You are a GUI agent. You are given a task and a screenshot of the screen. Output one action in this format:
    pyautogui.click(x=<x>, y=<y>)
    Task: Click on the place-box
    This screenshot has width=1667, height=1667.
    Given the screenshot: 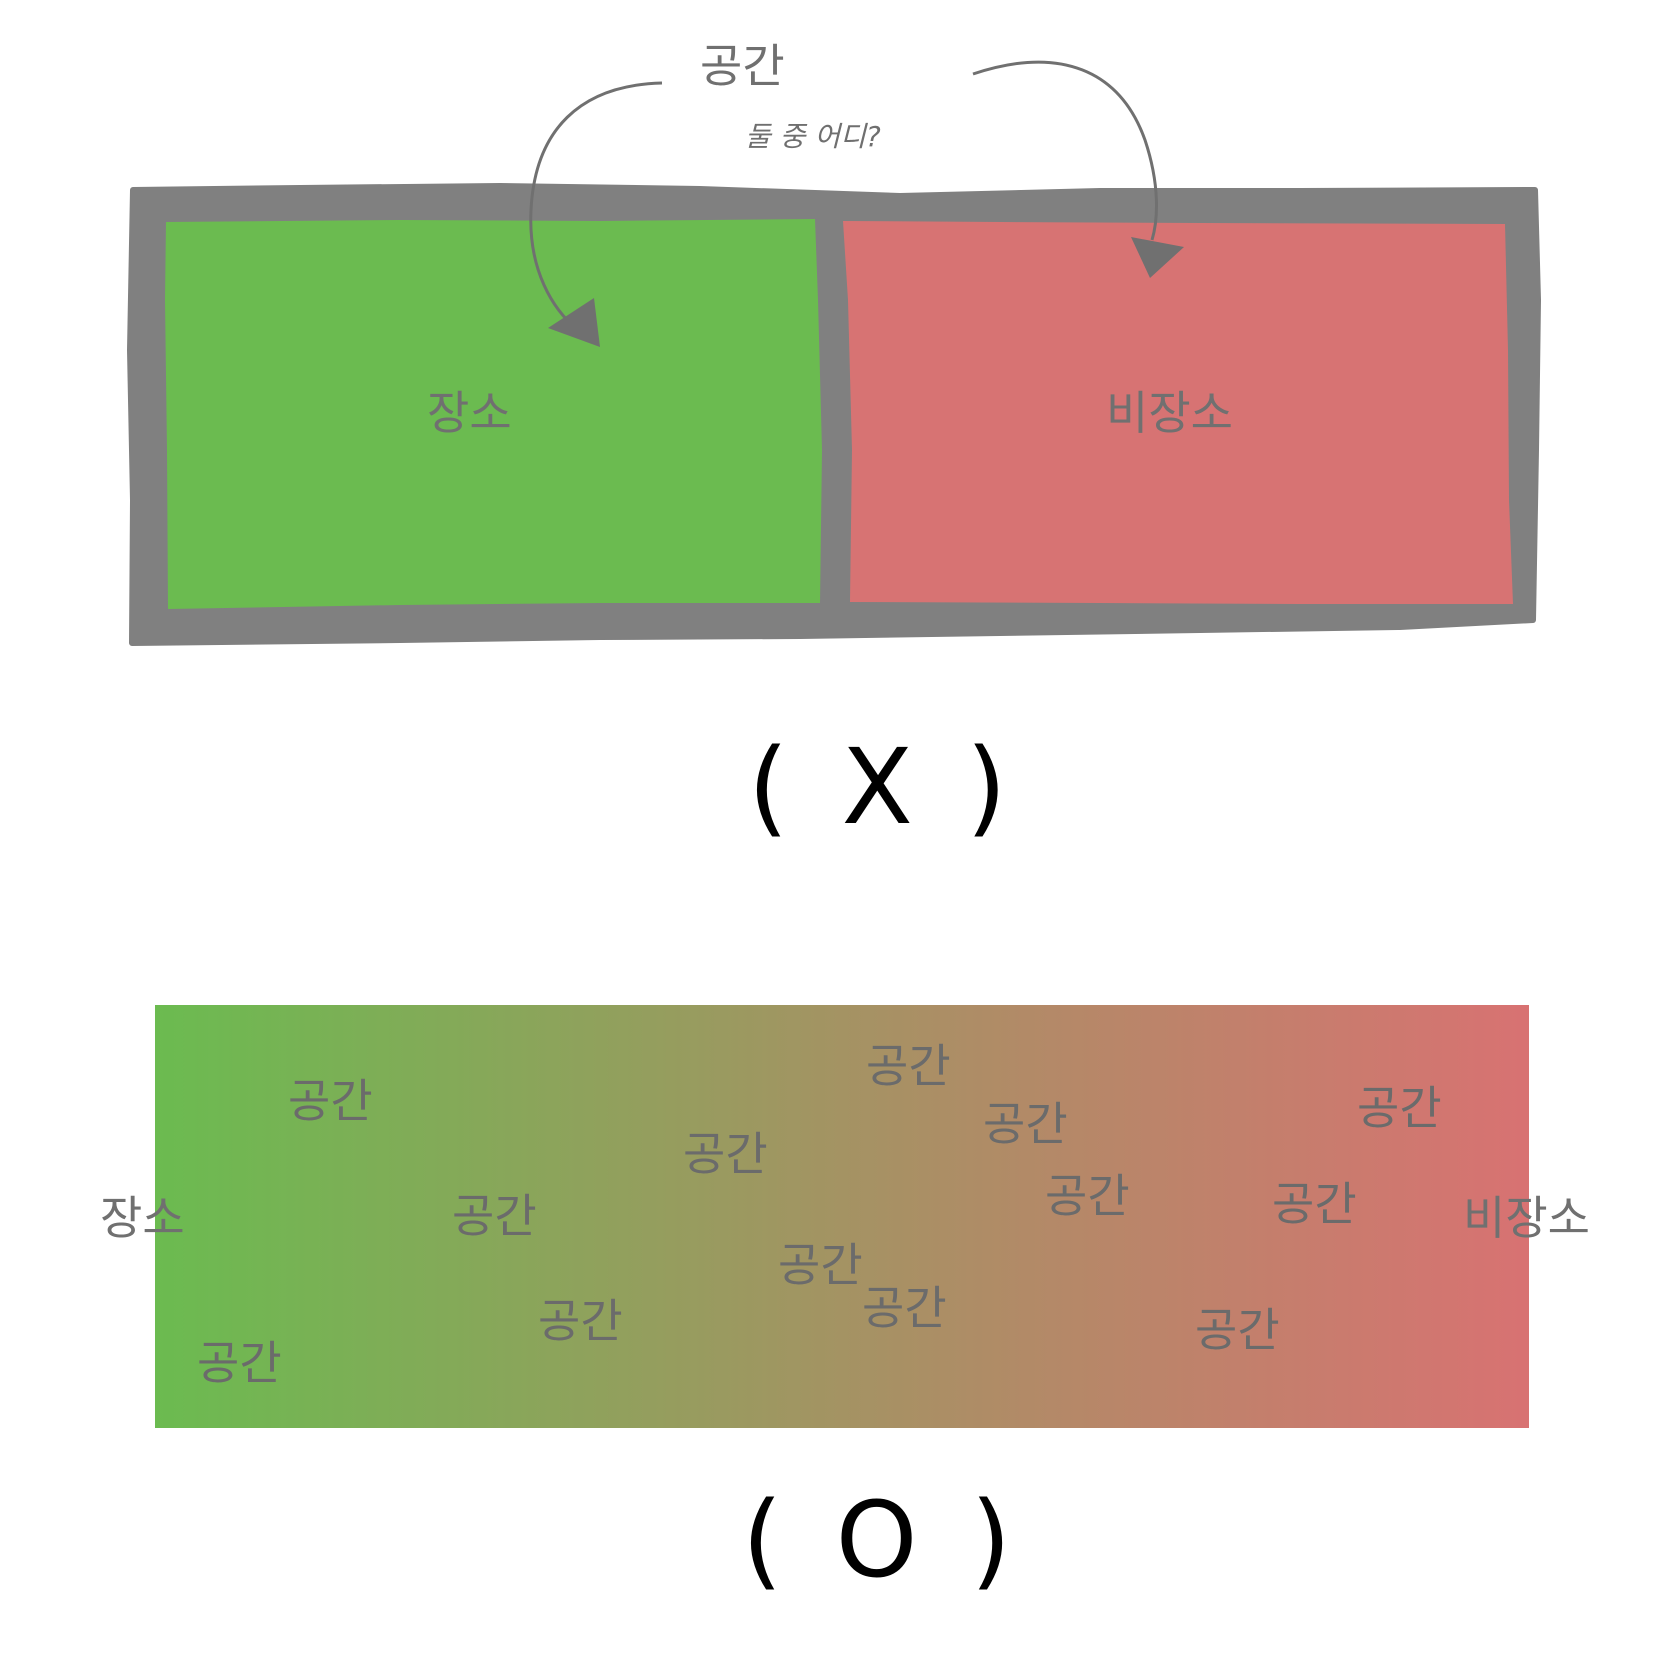 What is the action you would take?
    pyautogui.click(x=493, y=414)
    